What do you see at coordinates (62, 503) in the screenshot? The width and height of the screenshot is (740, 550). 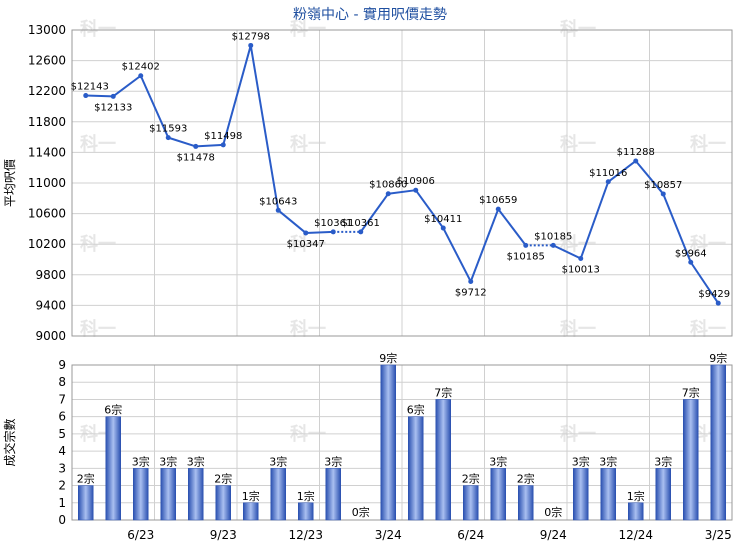 I see `bottom-ytick-label: 1` at bounding box center [62, 503].